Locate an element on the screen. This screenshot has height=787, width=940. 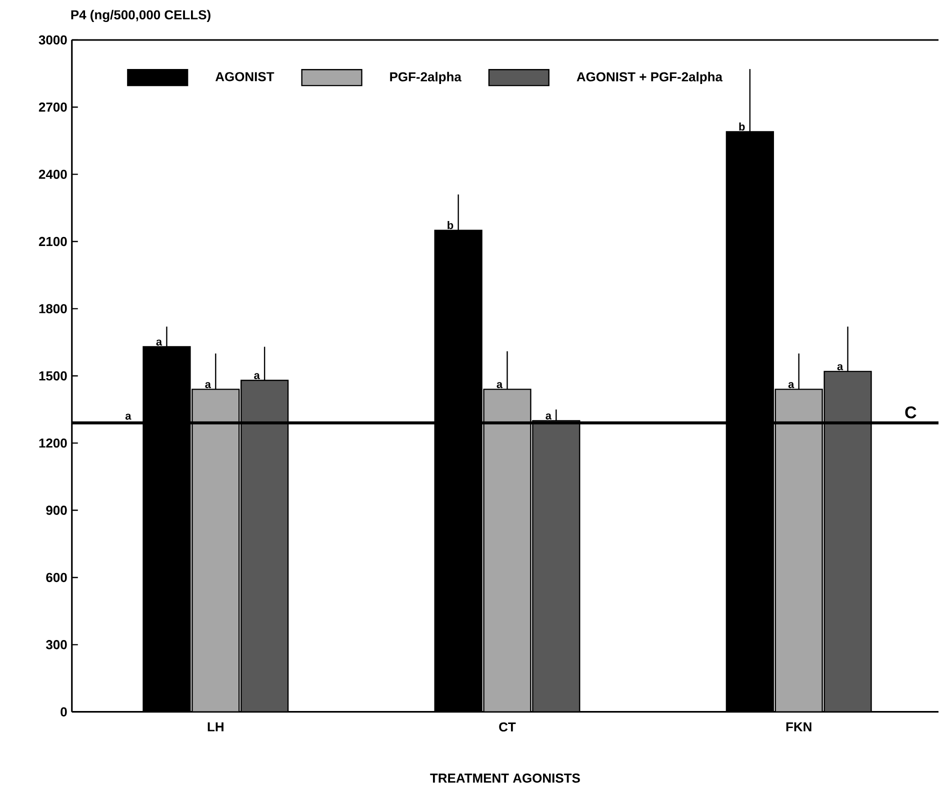
legend-label: AGONIST + PGF-2alpha is located at coordinates (649, 78).